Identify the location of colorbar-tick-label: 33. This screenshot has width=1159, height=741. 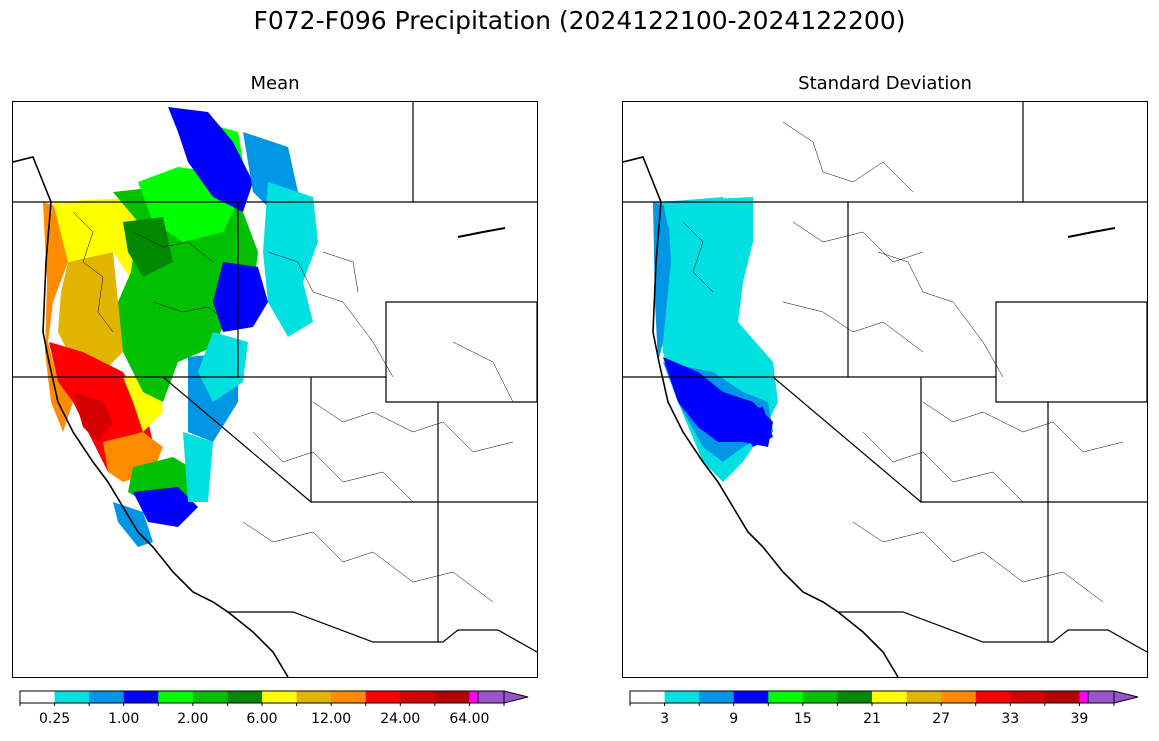
(1010, 719).